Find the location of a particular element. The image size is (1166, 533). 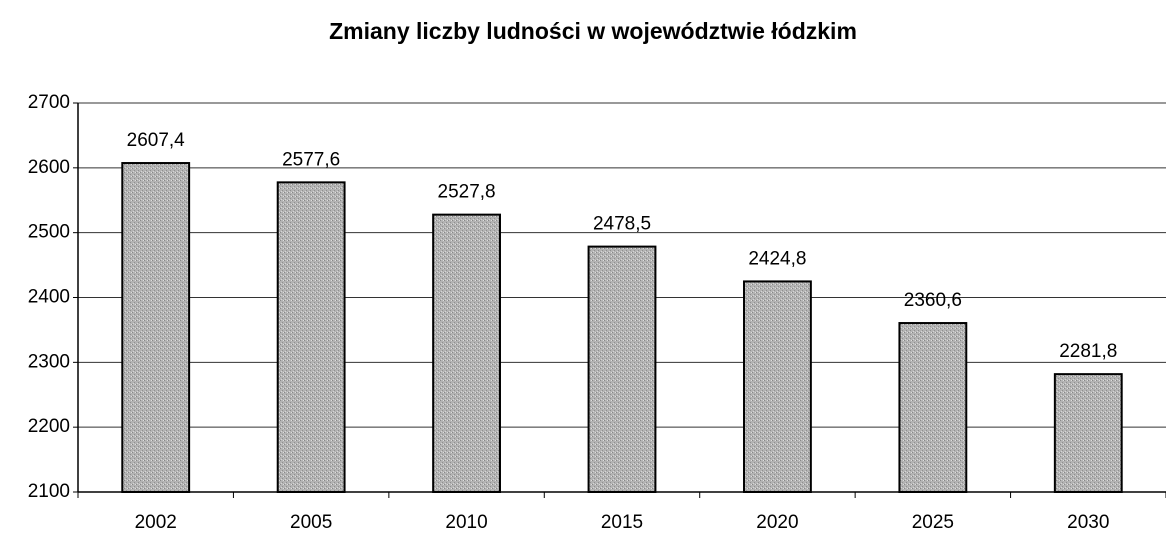

y-tick-label: 2400 is located at coordinates (49, 297).